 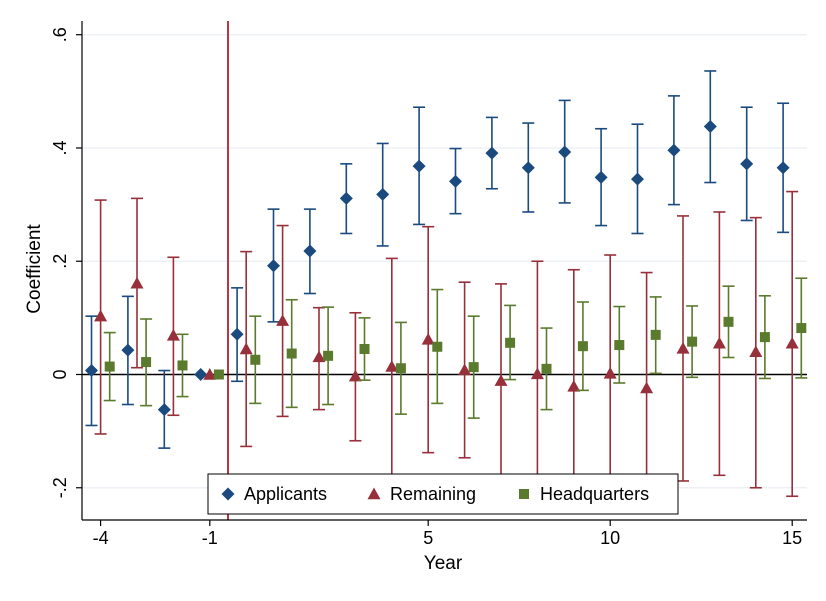 What do you see at coordinates (428, 538) in the screenshot?
I see `x-tick-label: 5` at bounding box center [428, 538].